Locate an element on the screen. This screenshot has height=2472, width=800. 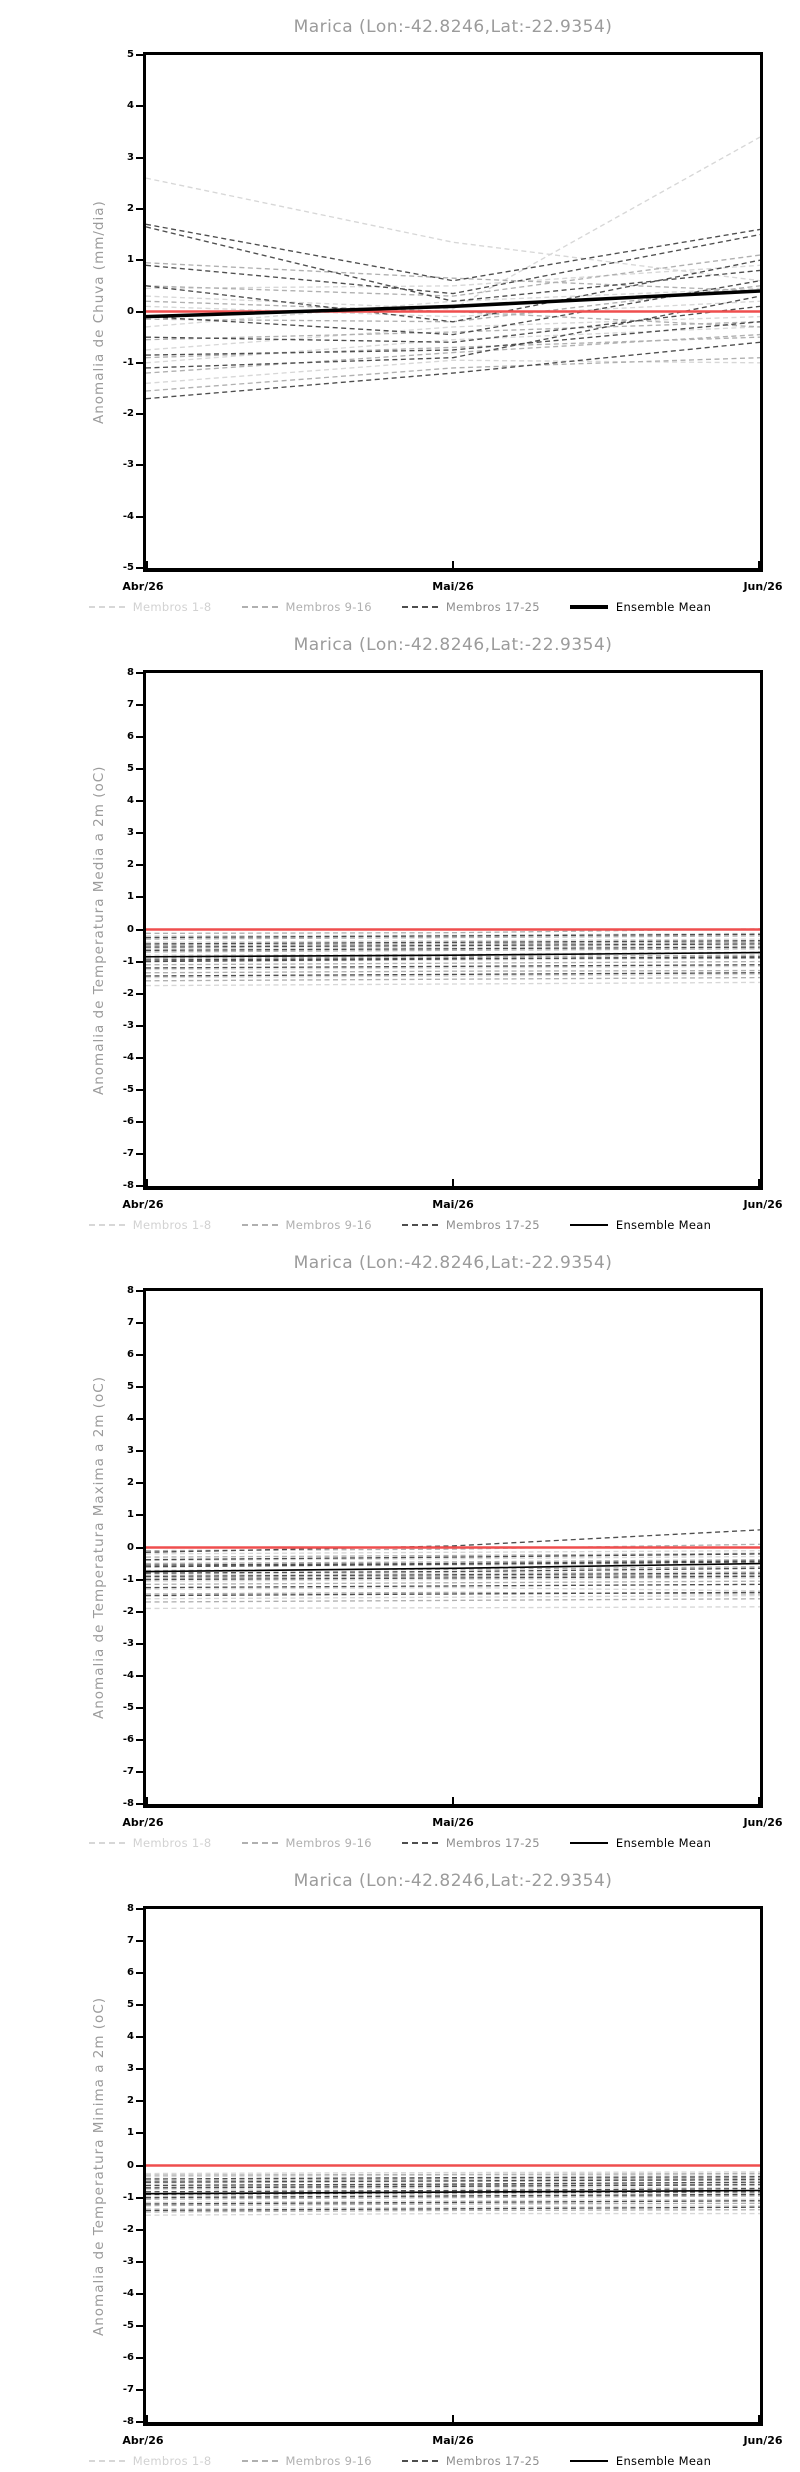
y-tick-label: -8 is located at coordinates (128, 2421).